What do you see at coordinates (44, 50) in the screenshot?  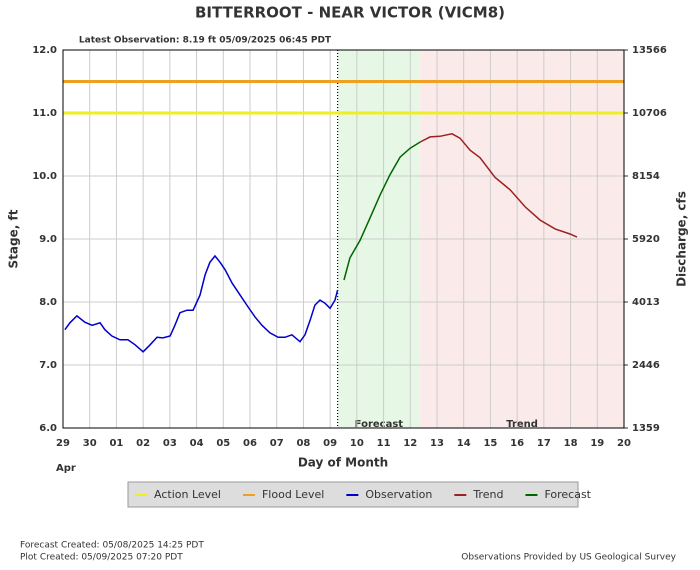 I see `y-tick-label: 12.0` at bounding box center [44, 50].